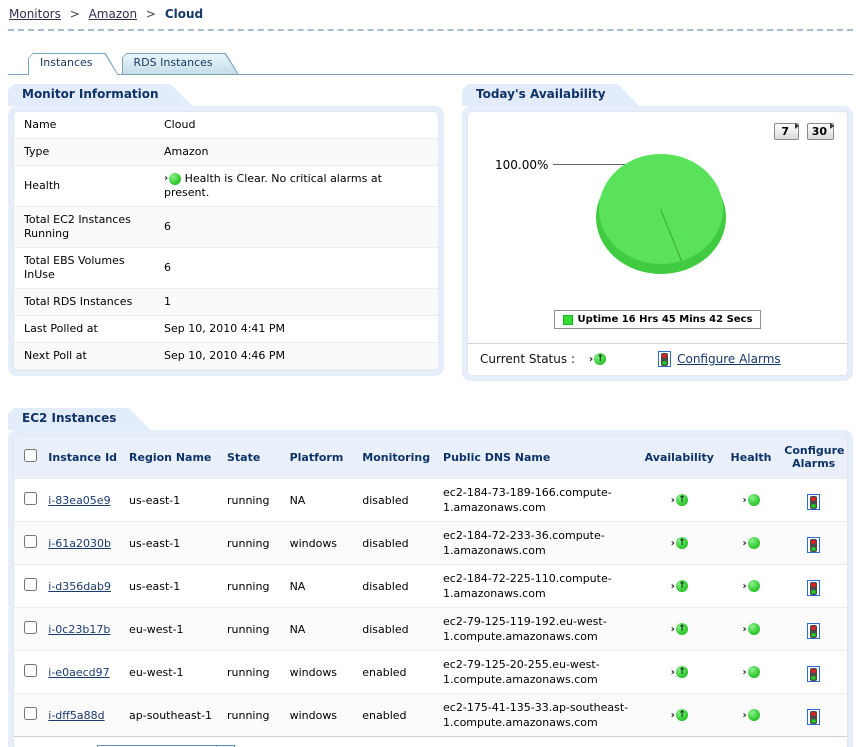 This screenshot has height=747, width=861. I want to click on col-header-availability: Availability, so click(679, 457).